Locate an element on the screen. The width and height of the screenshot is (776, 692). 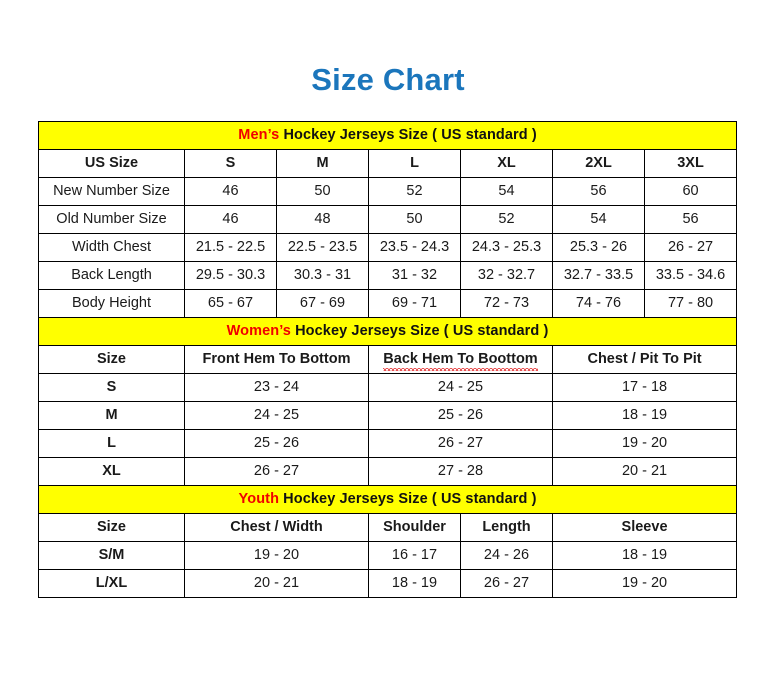
table-row: L/XL 20 - 21 18 - 19 26 - 27 19 - 20 is located at coordinates (388, 583).